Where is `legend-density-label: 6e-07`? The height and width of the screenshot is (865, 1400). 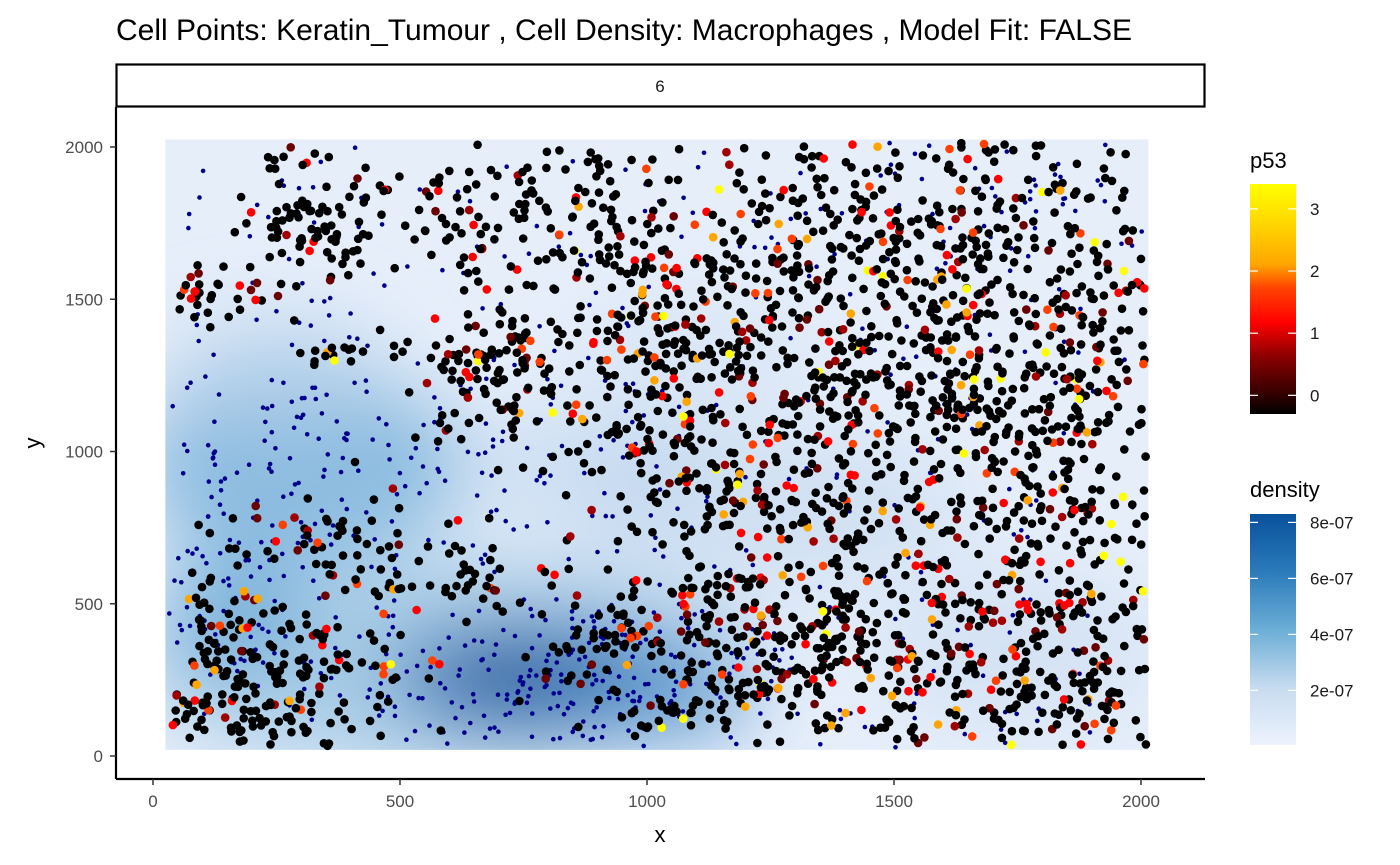
legend-density-label: 6e-07 is located at coordinates (1331, 578).